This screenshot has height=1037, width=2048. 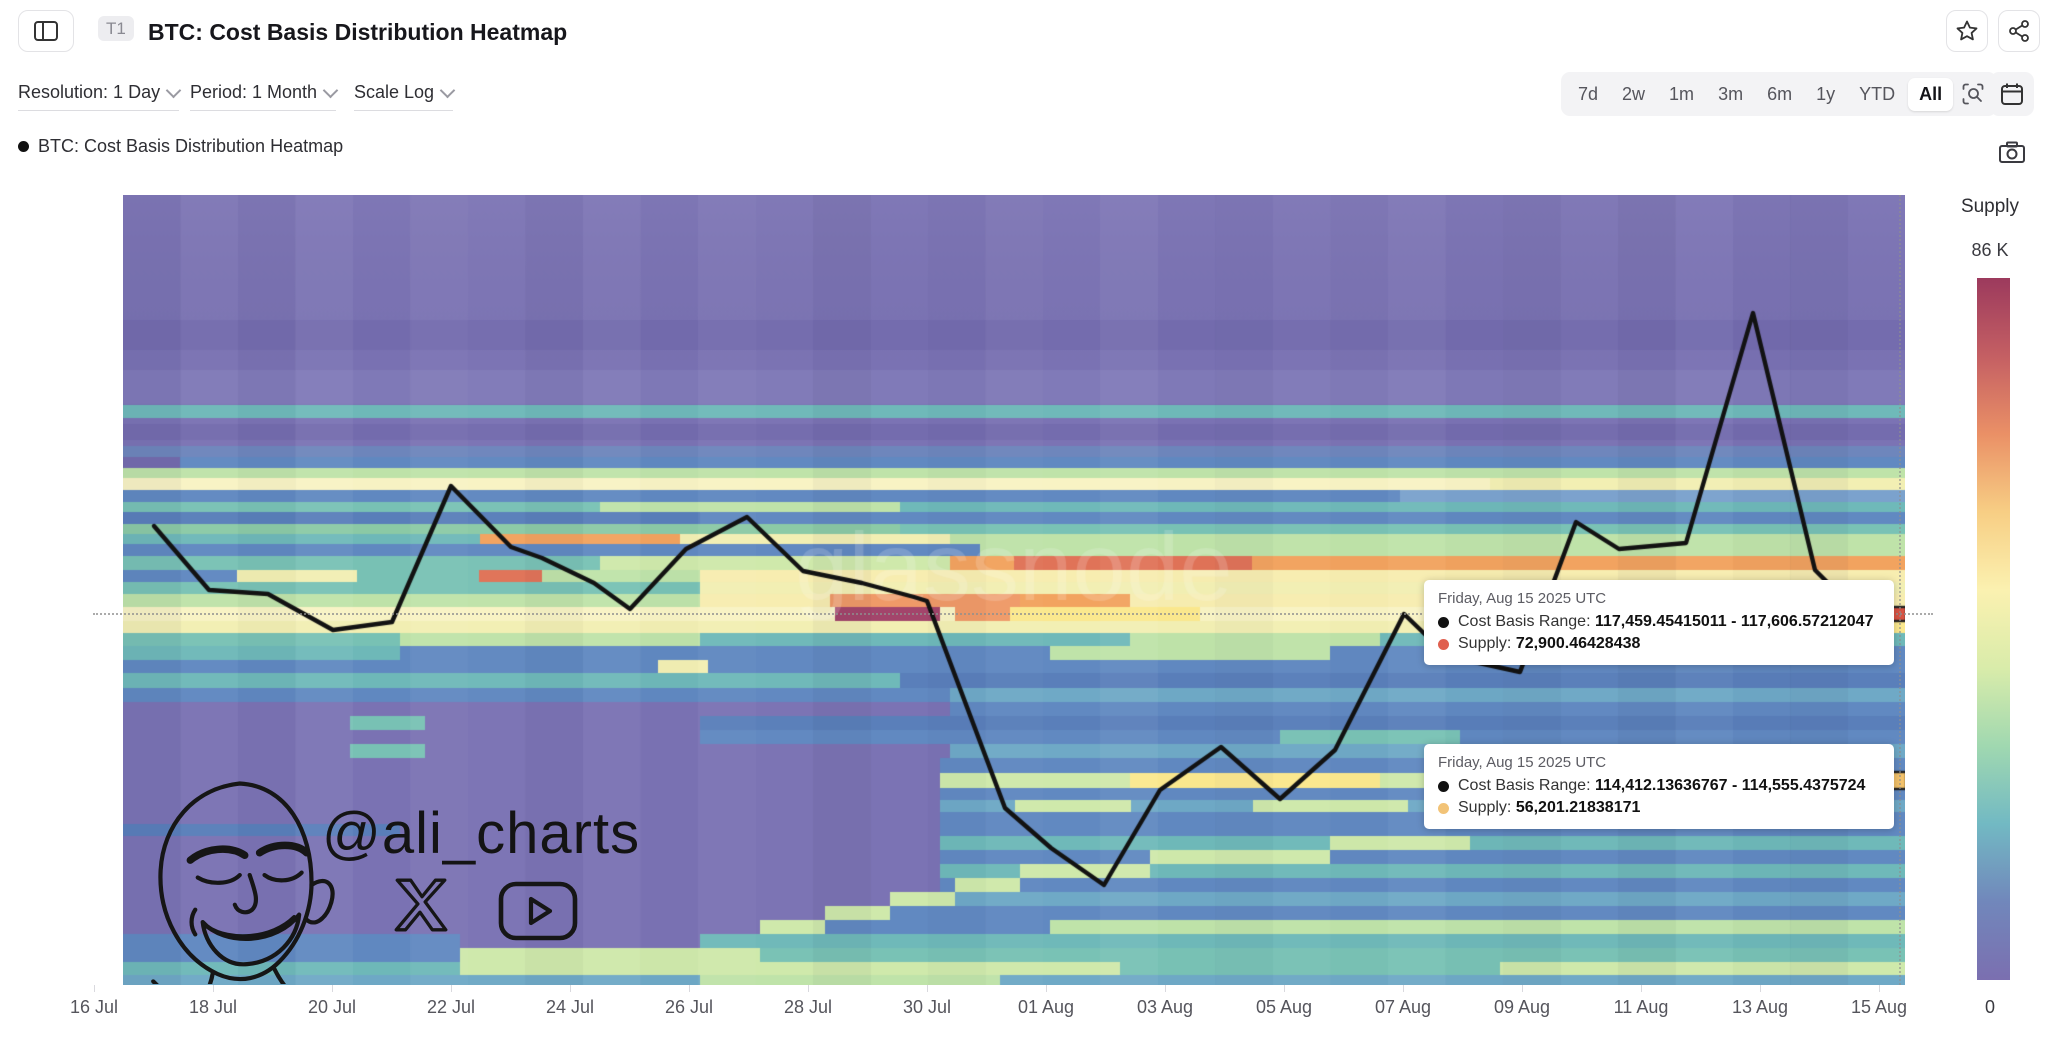 I want to click on legend-item: BTC: Cost Basis Distribution Heatmap, so click(x=180, y=146).